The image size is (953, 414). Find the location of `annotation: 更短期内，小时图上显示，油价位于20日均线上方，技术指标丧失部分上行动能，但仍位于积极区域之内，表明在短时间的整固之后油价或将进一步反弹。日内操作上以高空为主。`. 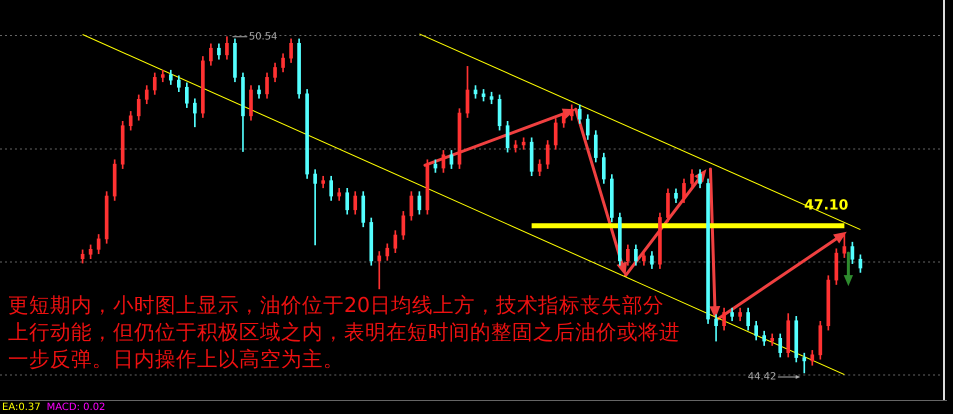

annotation: 更短期内，小时图上显示，油价位于20日均线上方，技术指标丧失部分上行动能，但仍位于积极区域之内，表明在短时间的整固之后油价或将进一步反弹。日内操作上以高空为主。 is located at coordinates (344, 332).